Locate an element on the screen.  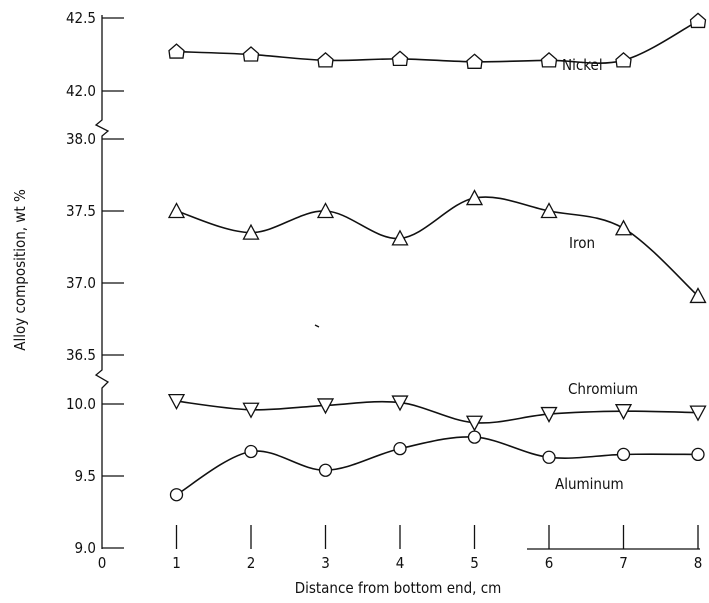
x-tick-label: 0 is located at coordinates (102, 563).